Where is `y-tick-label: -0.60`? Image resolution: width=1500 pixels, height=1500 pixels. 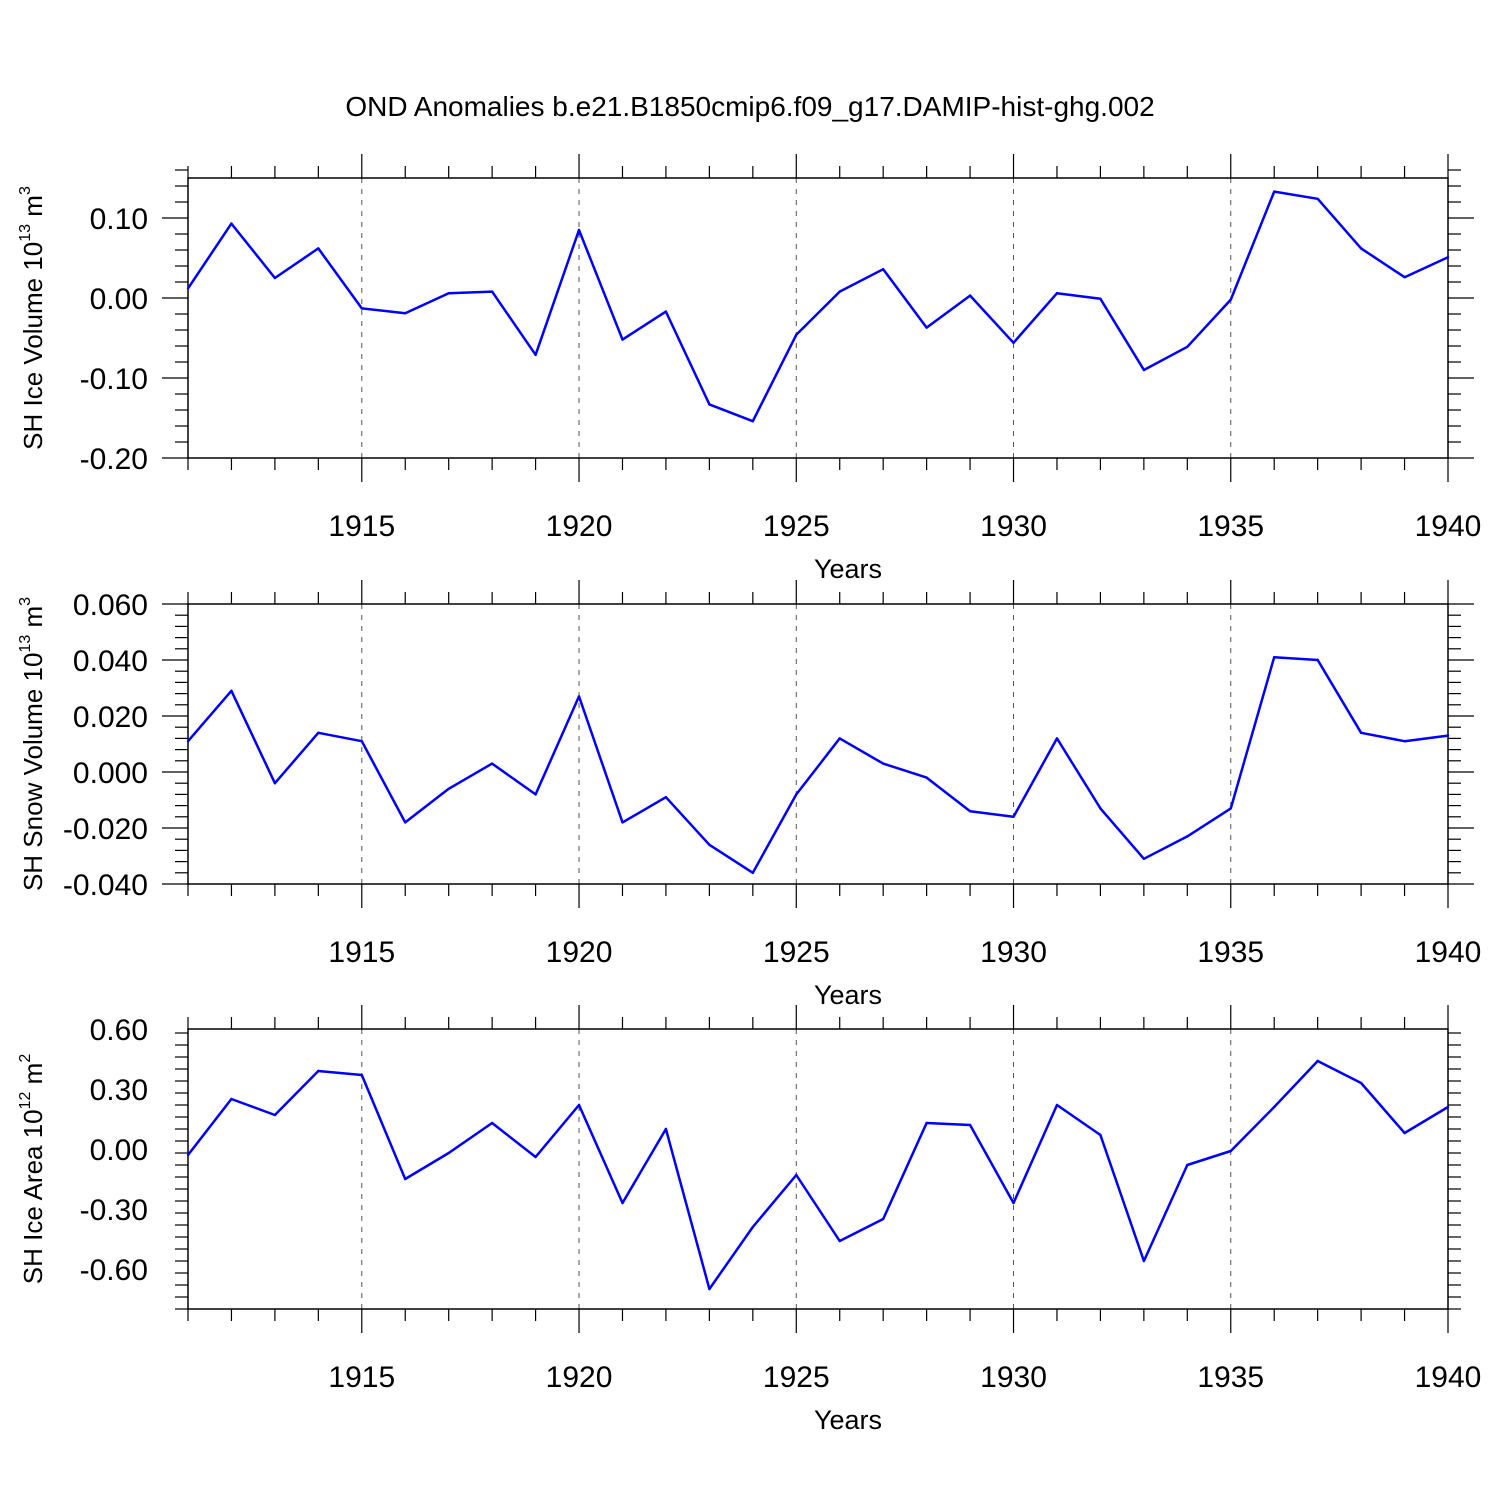 y-tick-label: -0.60 is located at coordinates (114, 1270).